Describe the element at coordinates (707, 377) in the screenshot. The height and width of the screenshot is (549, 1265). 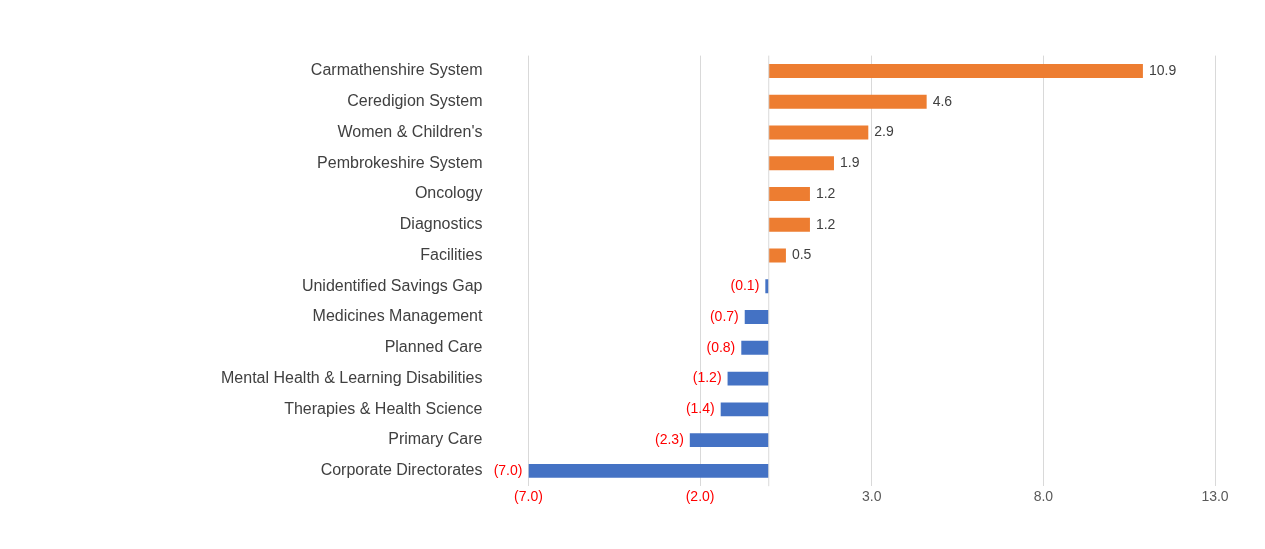
I see `data-label: (1.2)` at that location.